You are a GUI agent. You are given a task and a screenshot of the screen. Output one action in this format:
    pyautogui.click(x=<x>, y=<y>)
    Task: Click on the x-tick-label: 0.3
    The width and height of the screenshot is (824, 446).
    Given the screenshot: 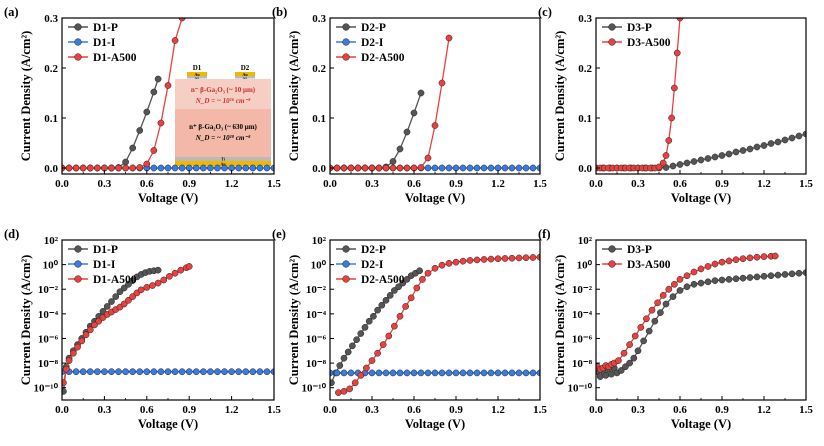 What is the action you would take?
    pyautogui.click(x=638, y=184)
    